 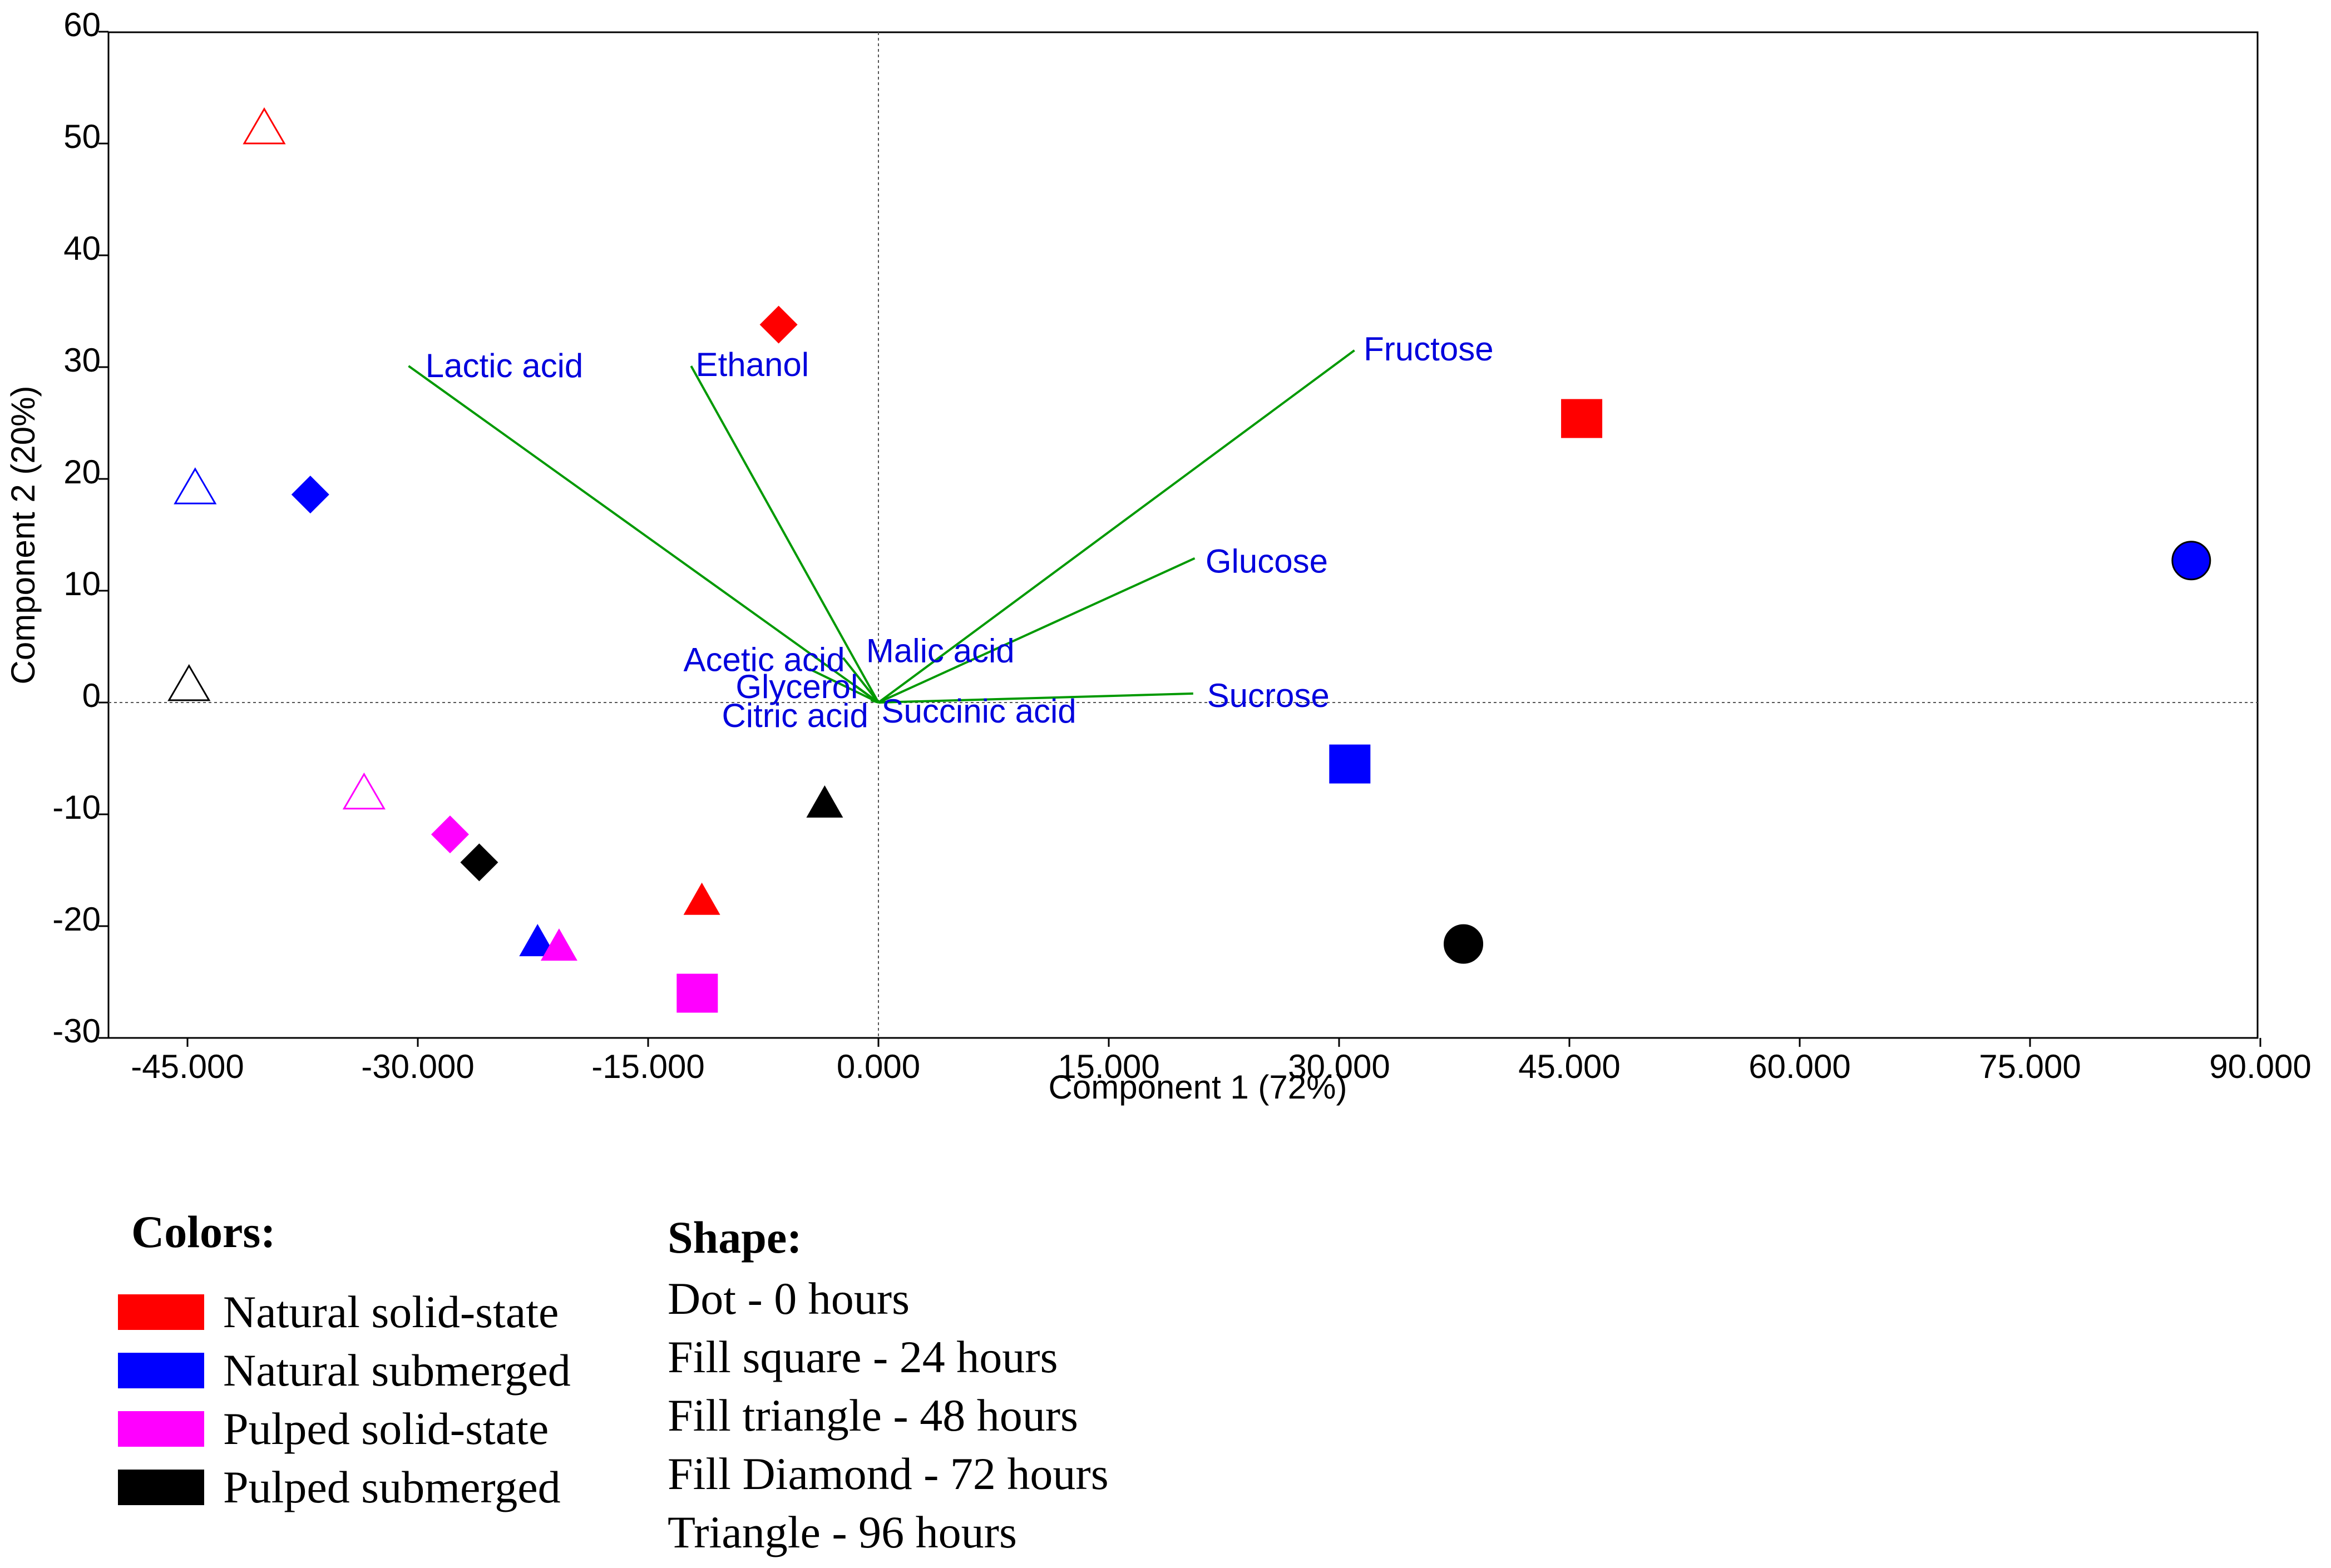 I want to click on vector-label-lactic-acid: Lactic acid, so click(x=504, y=365).